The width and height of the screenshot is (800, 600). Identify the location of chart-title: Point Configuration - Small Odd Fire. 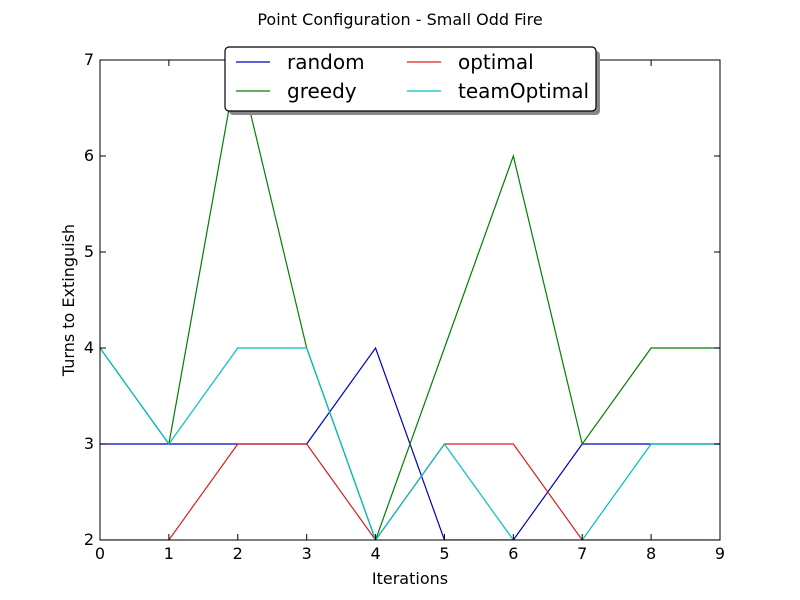
(399, 19).